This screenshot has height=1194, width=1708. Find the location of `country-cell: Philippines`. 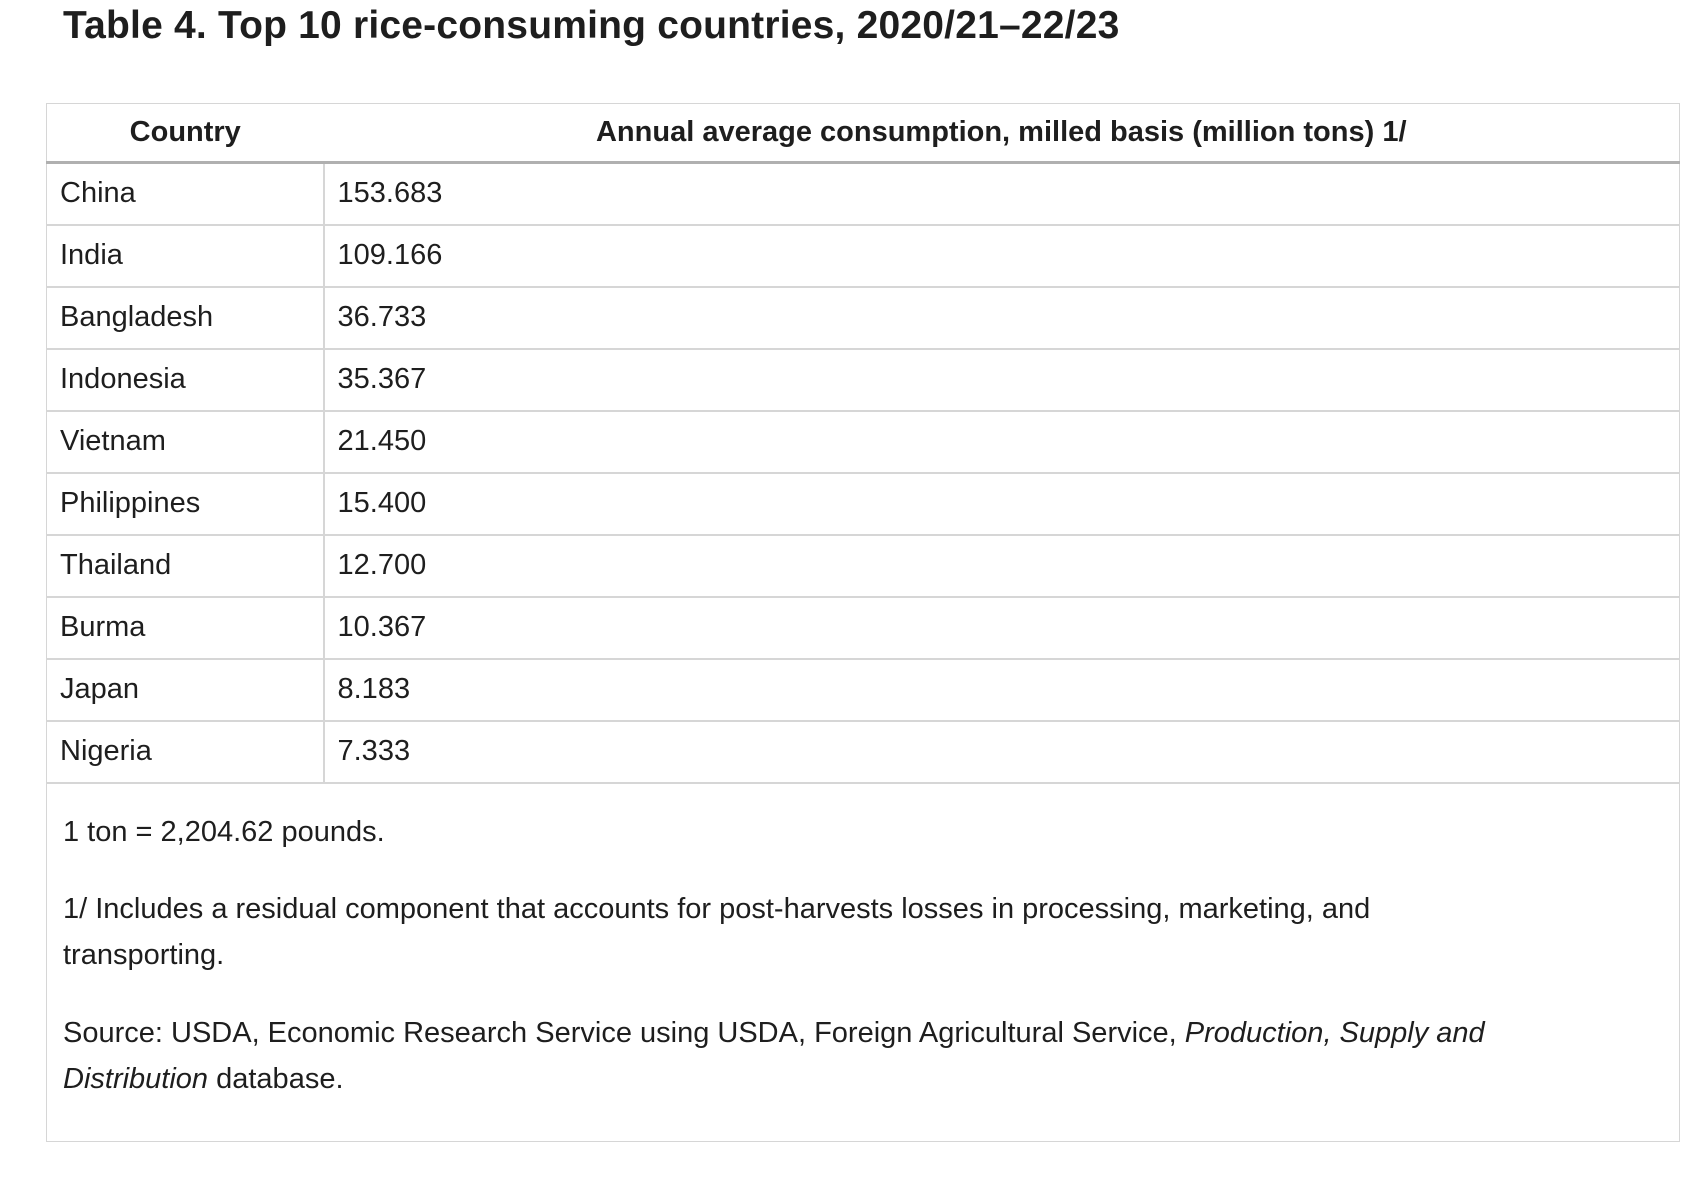

country-cell: Philippines is located at coordinates (185, 503).